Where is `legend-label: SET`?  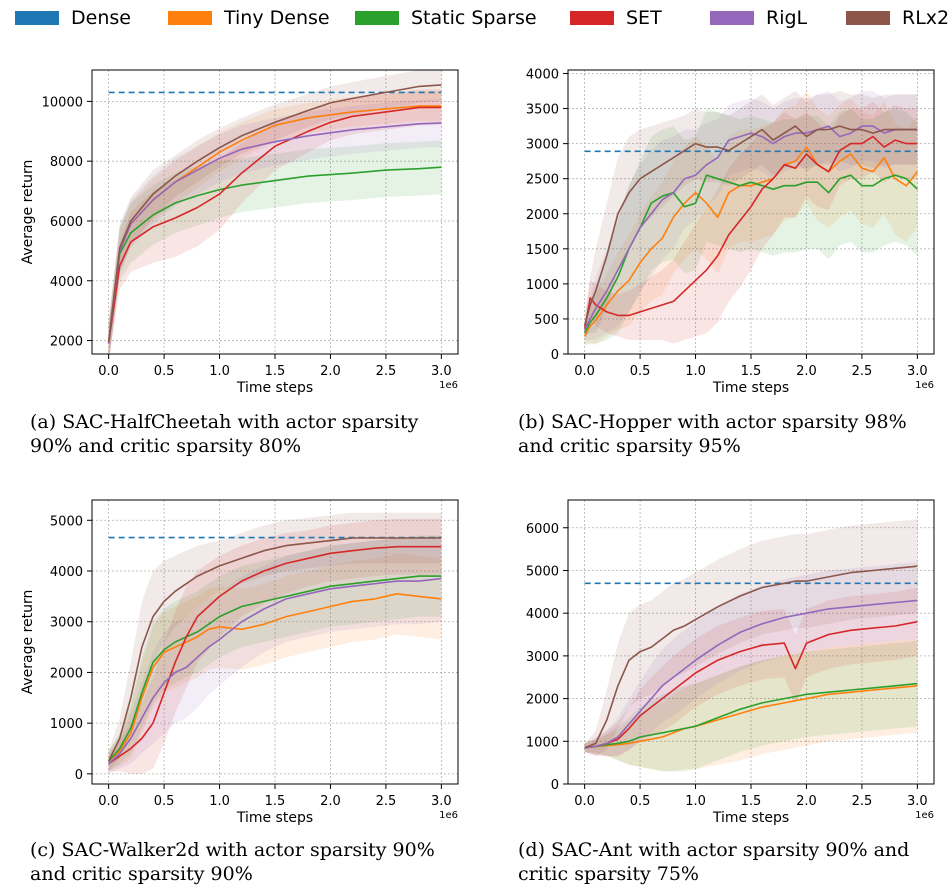
legend-label: SET is located at coordinates (644, 18).